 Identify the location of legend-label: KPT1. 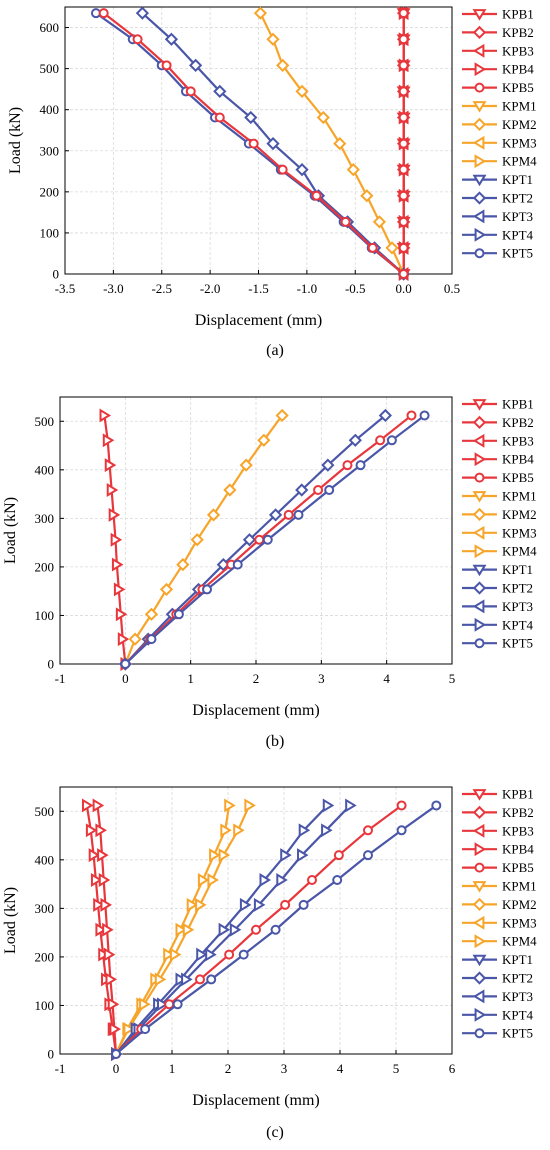
(517, 959).